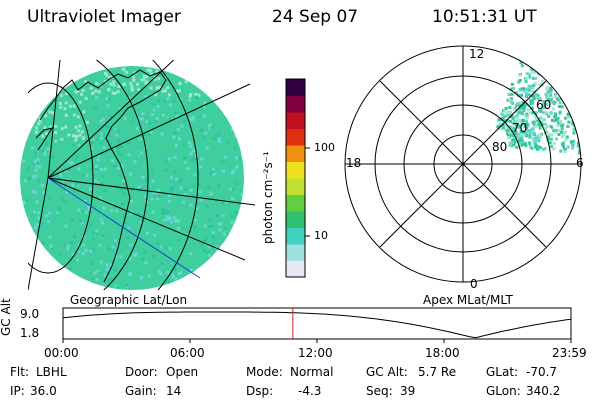 Image resolution: width=600 pixels, height=400 pixels. What do you see at coordinates (387, 372) in the screenshot?
I see `gc-alt-label: GC Alt:` at bounding box center [387, 372].